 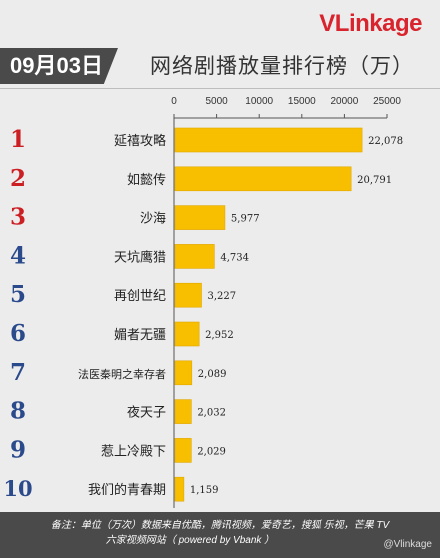 I want to click on category-label: 法医秦明之幸存者, so click(x=122, y=374).